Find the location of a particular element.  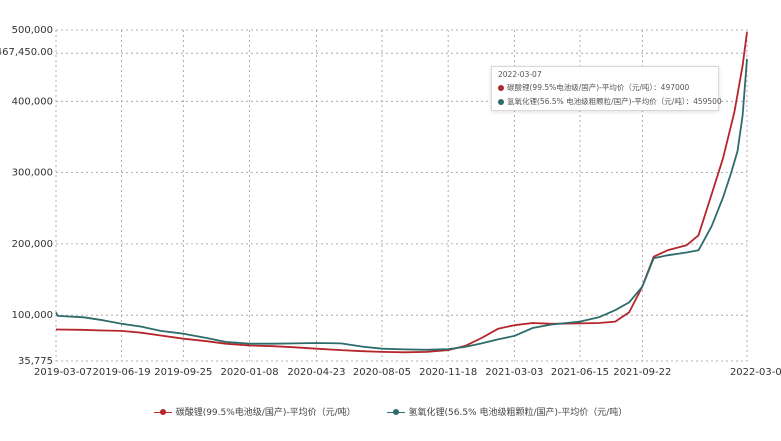

y-tick-label: 100,000 is located at coordinates (32, 315).